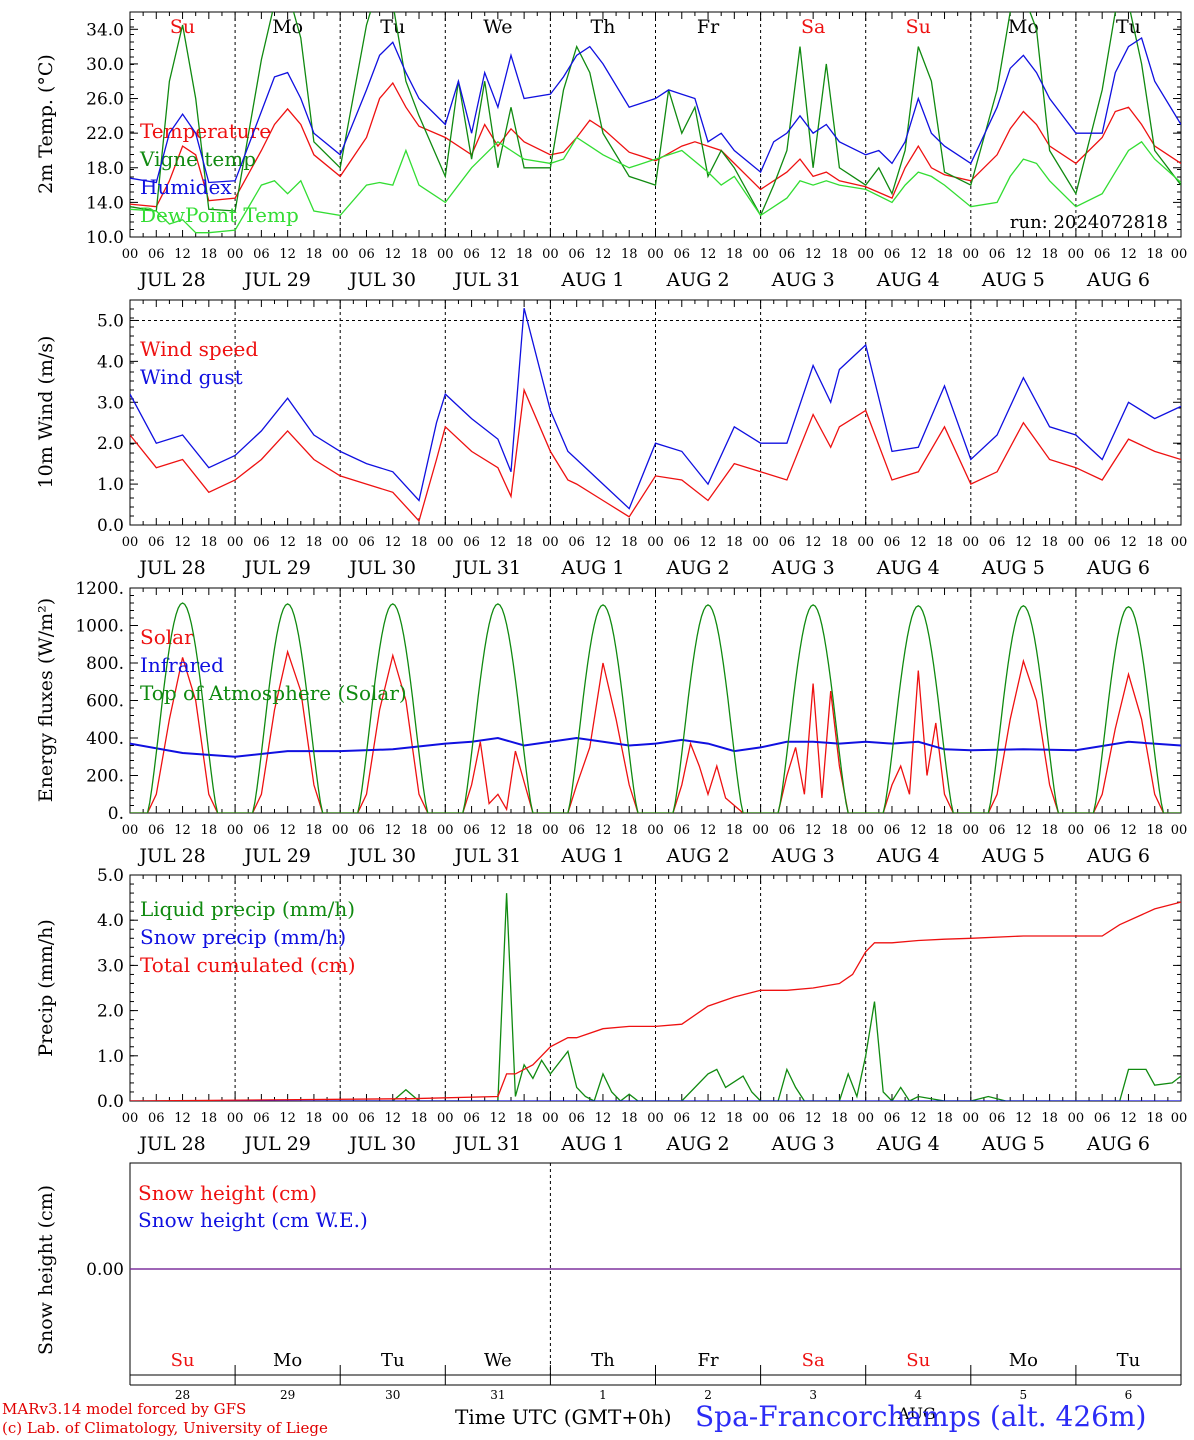 The image size is (1194, 1440). Describe the element at coordinates (110, 1057) in the screenshot. I see `y-tick-label: 1.0` at that location.